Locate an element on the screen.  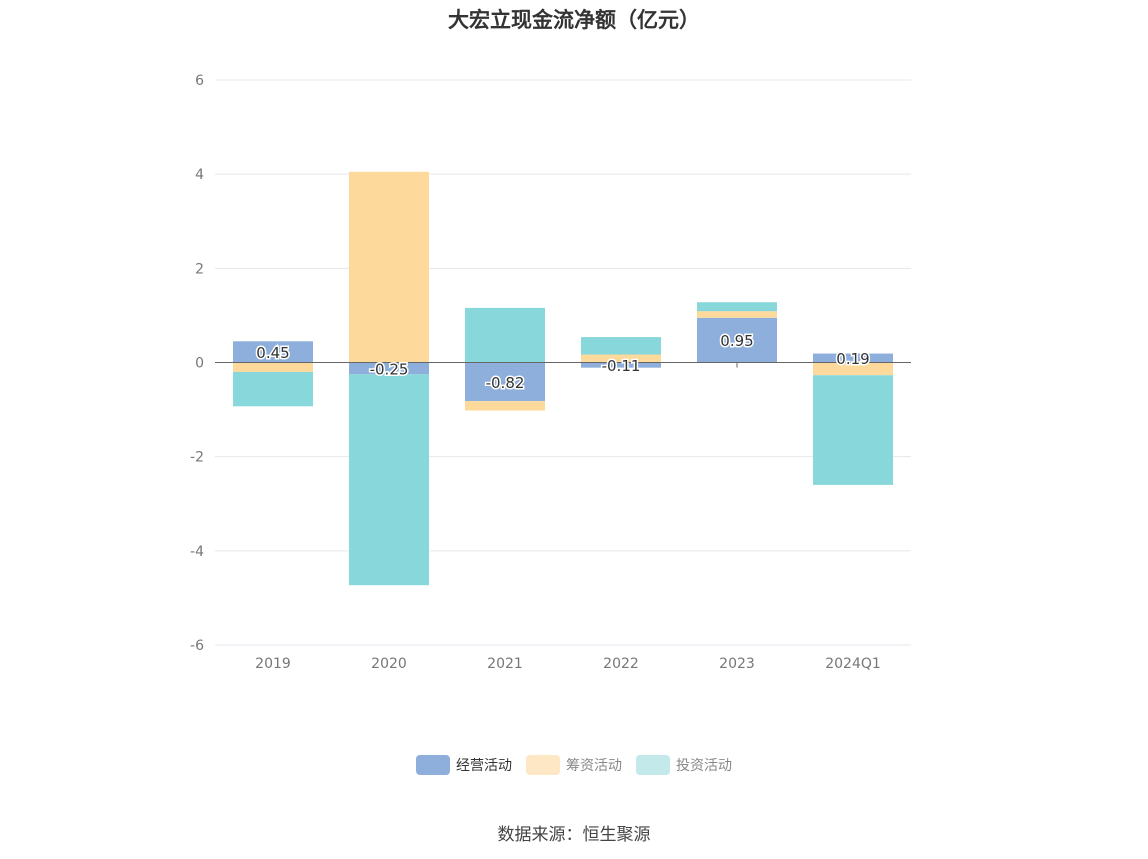
data-label-operating: -0.11 is located at coordinates (621, 366).